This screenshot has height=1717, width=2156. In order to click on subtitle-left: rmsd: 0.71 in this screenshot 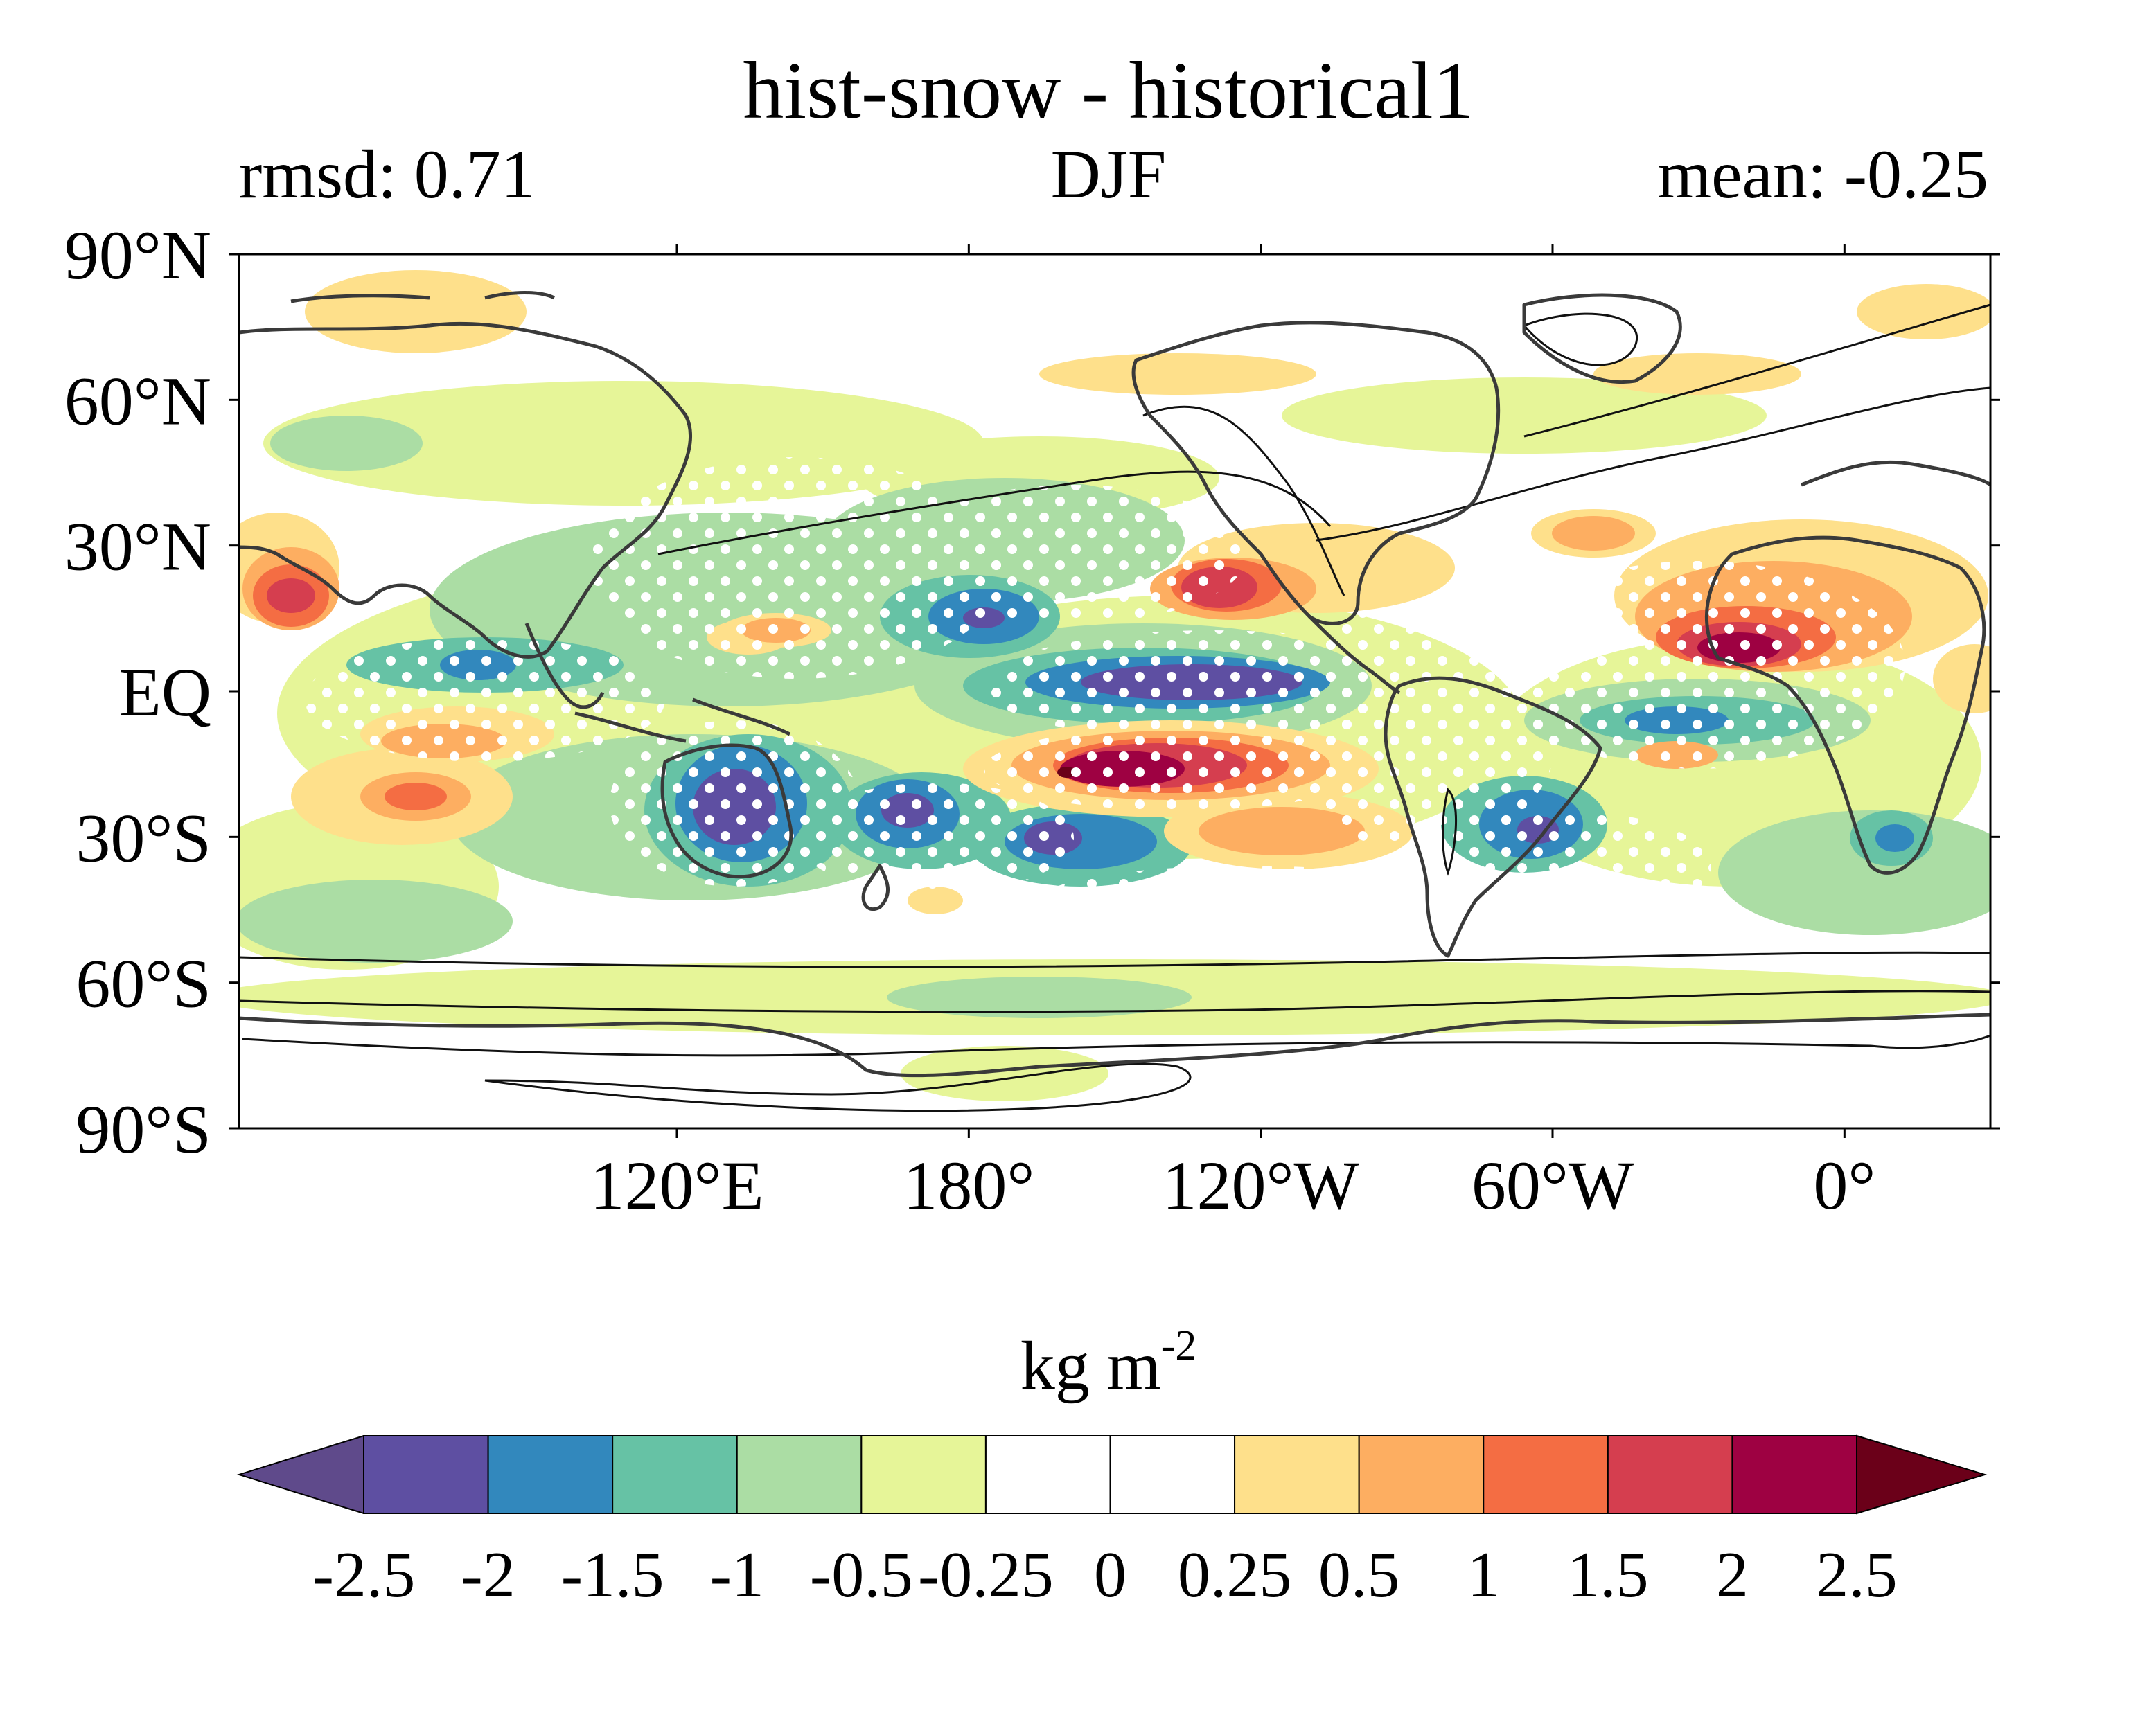, I will do `click(387, 175)`.